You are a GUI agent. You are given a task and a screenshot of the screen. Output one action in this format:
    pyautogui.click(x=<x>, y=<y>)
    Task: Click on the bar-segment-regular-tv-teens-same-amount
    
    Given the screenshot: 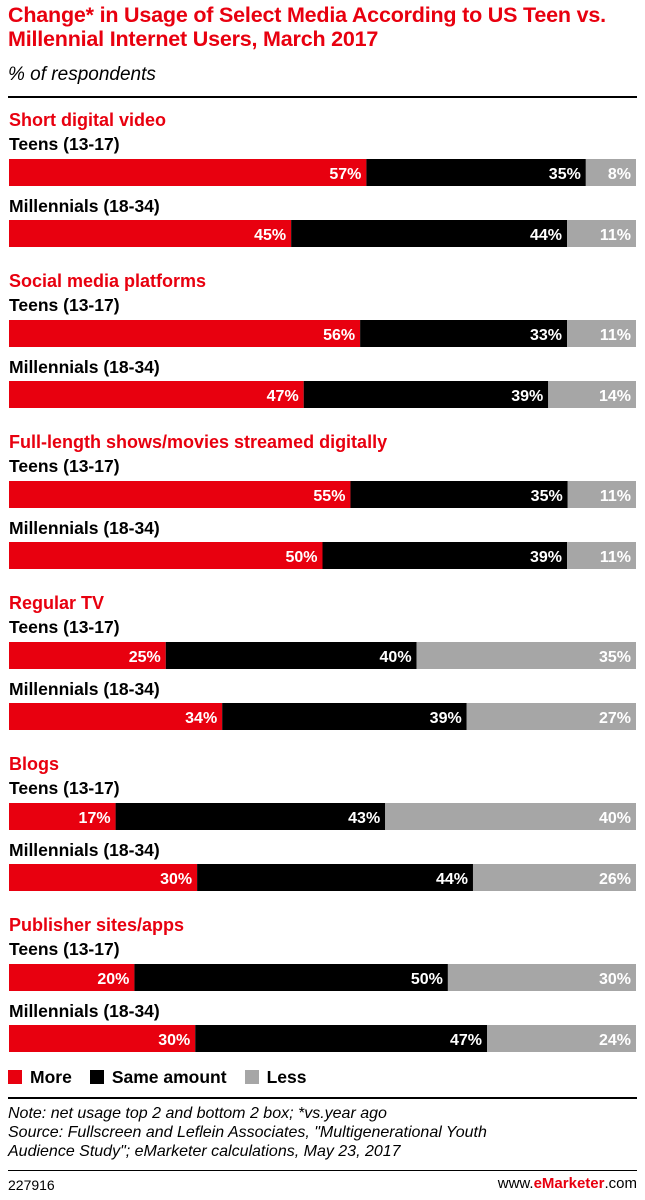 What is the action you would take?
    pyautogui.click(x=291, y=655)
    